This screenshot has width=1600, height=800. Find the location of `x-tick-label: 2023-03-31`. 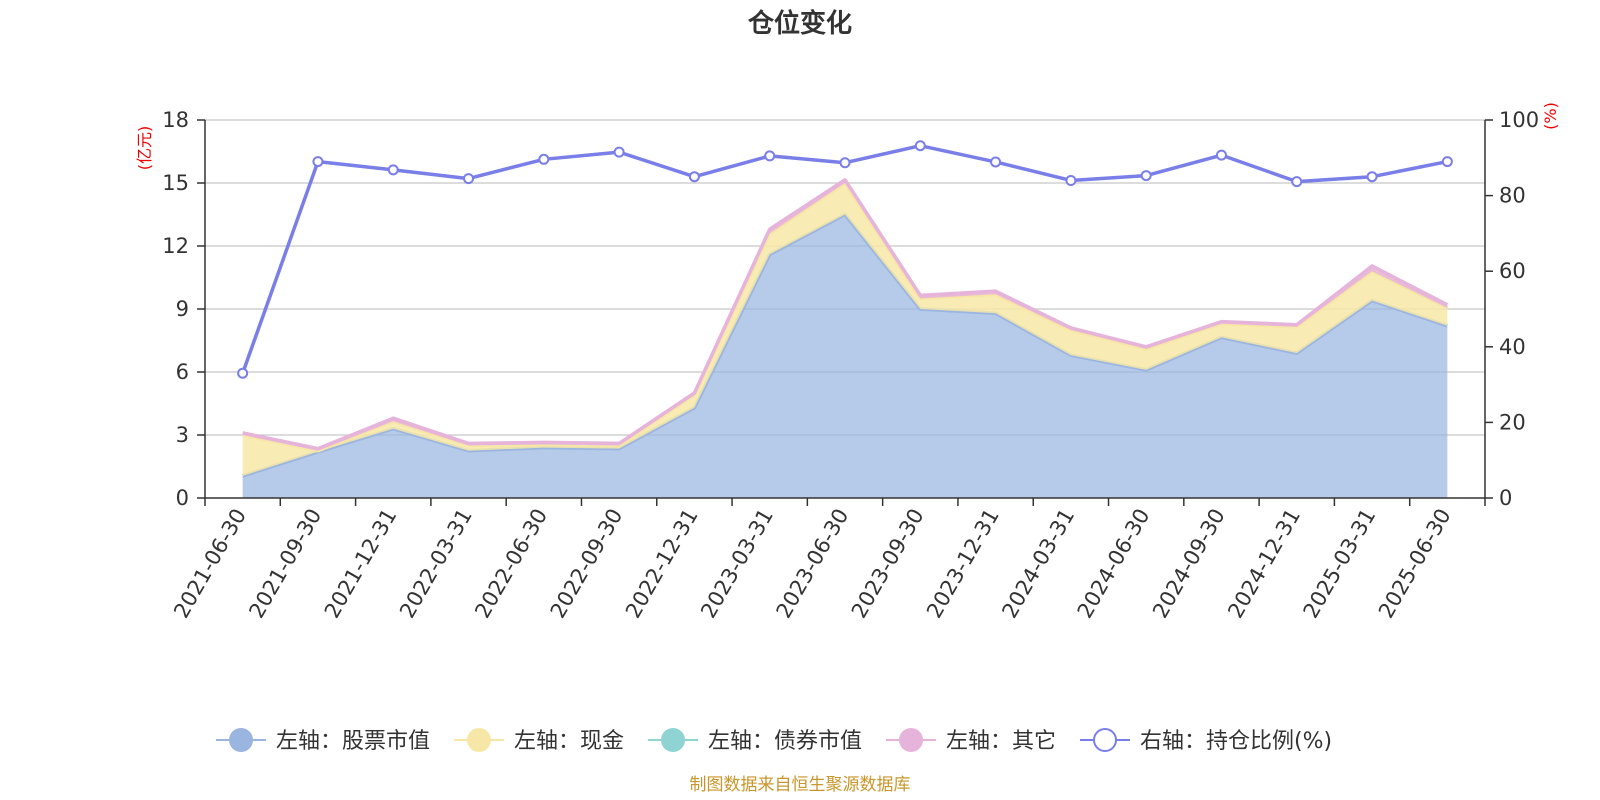

x-tick-label: 2023-03-31 is located at coordinates (737, 564).